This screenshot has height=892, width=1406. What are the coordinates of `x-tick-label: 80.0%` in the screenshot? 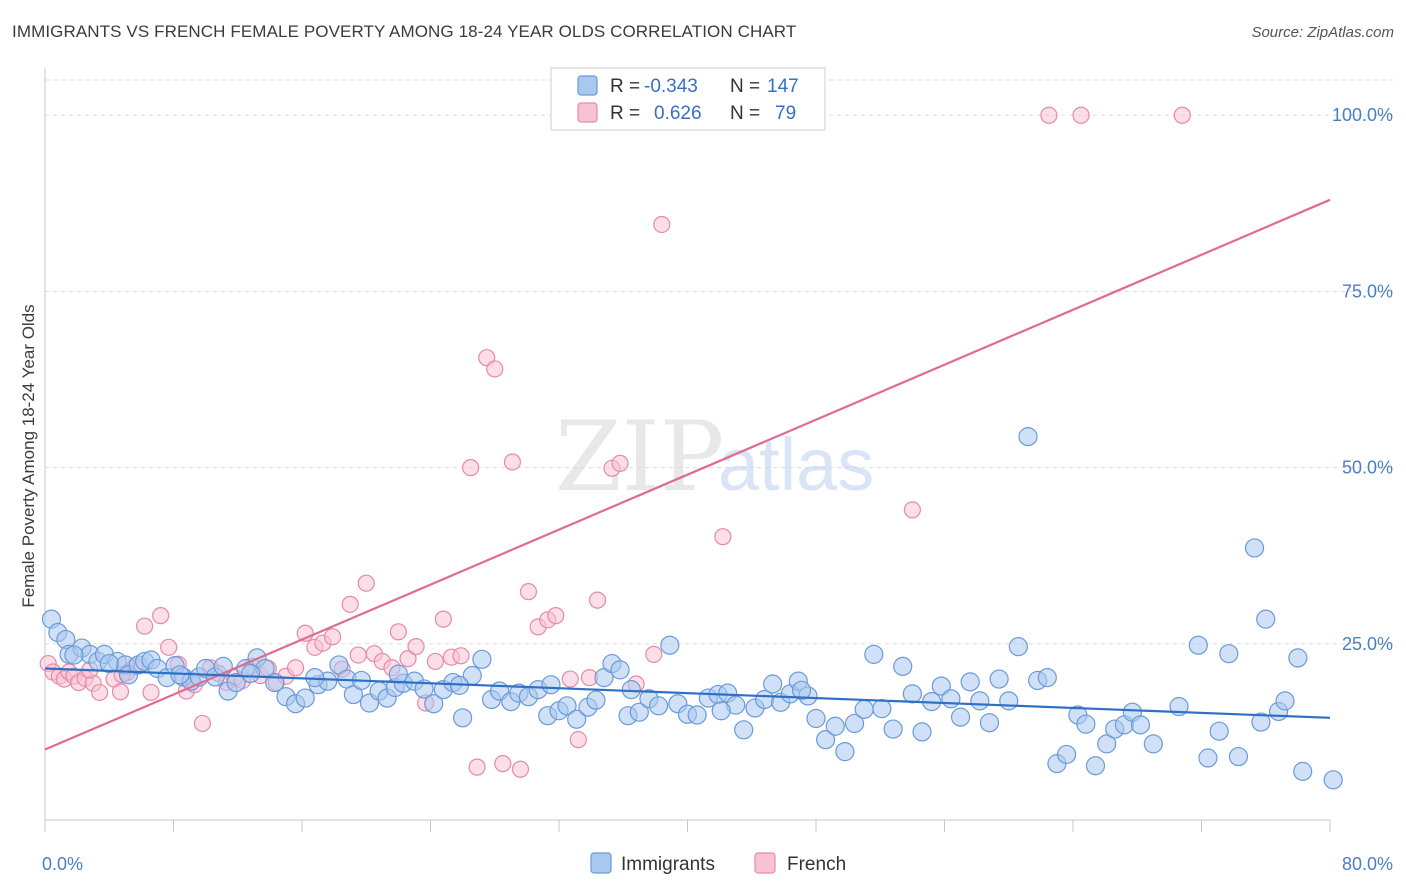 It's located at (1367, 864).